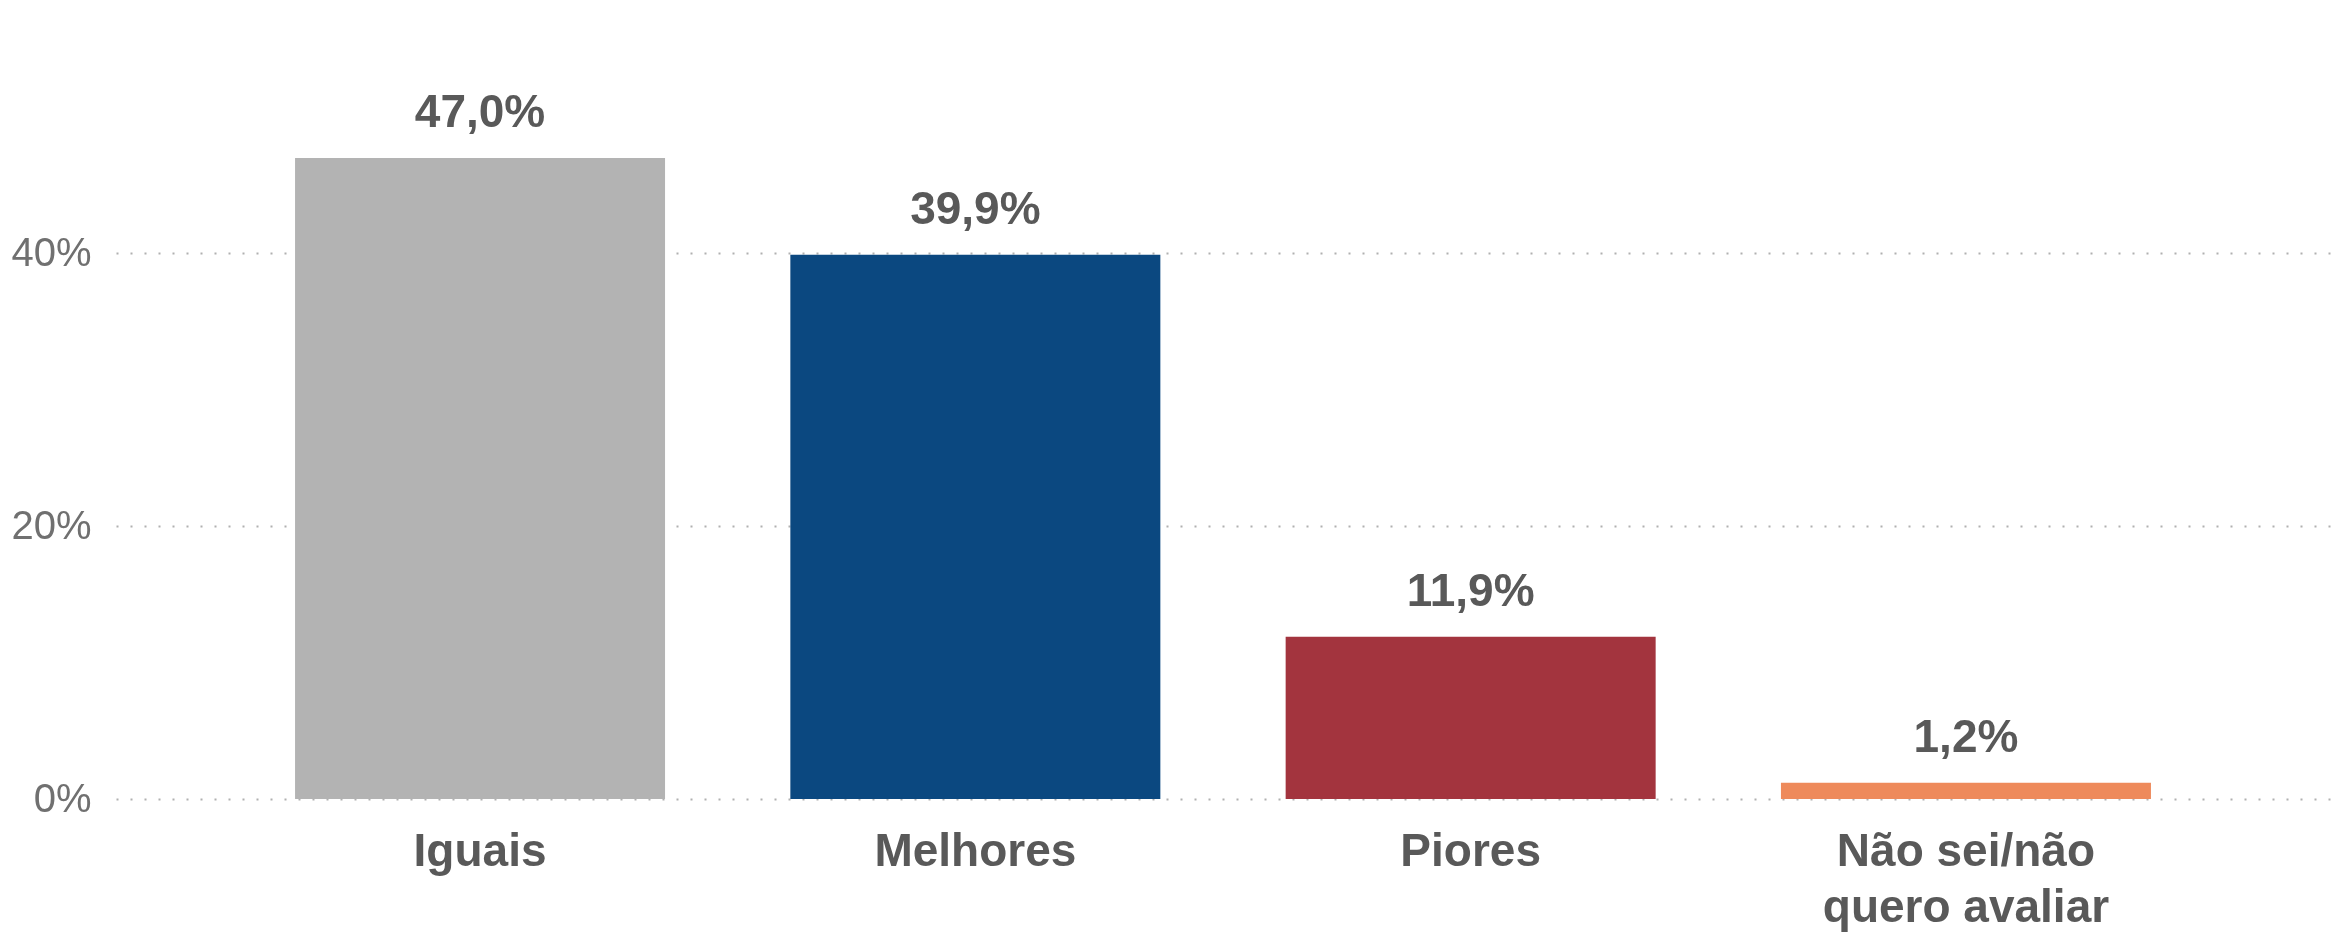 Image resolution: width=2350 pixels, height=948 pixels. What do you see at coordinates (1470, 589) in the screenshot?
I see `data-label: 11,9%` at bounding box center [1470, 589].